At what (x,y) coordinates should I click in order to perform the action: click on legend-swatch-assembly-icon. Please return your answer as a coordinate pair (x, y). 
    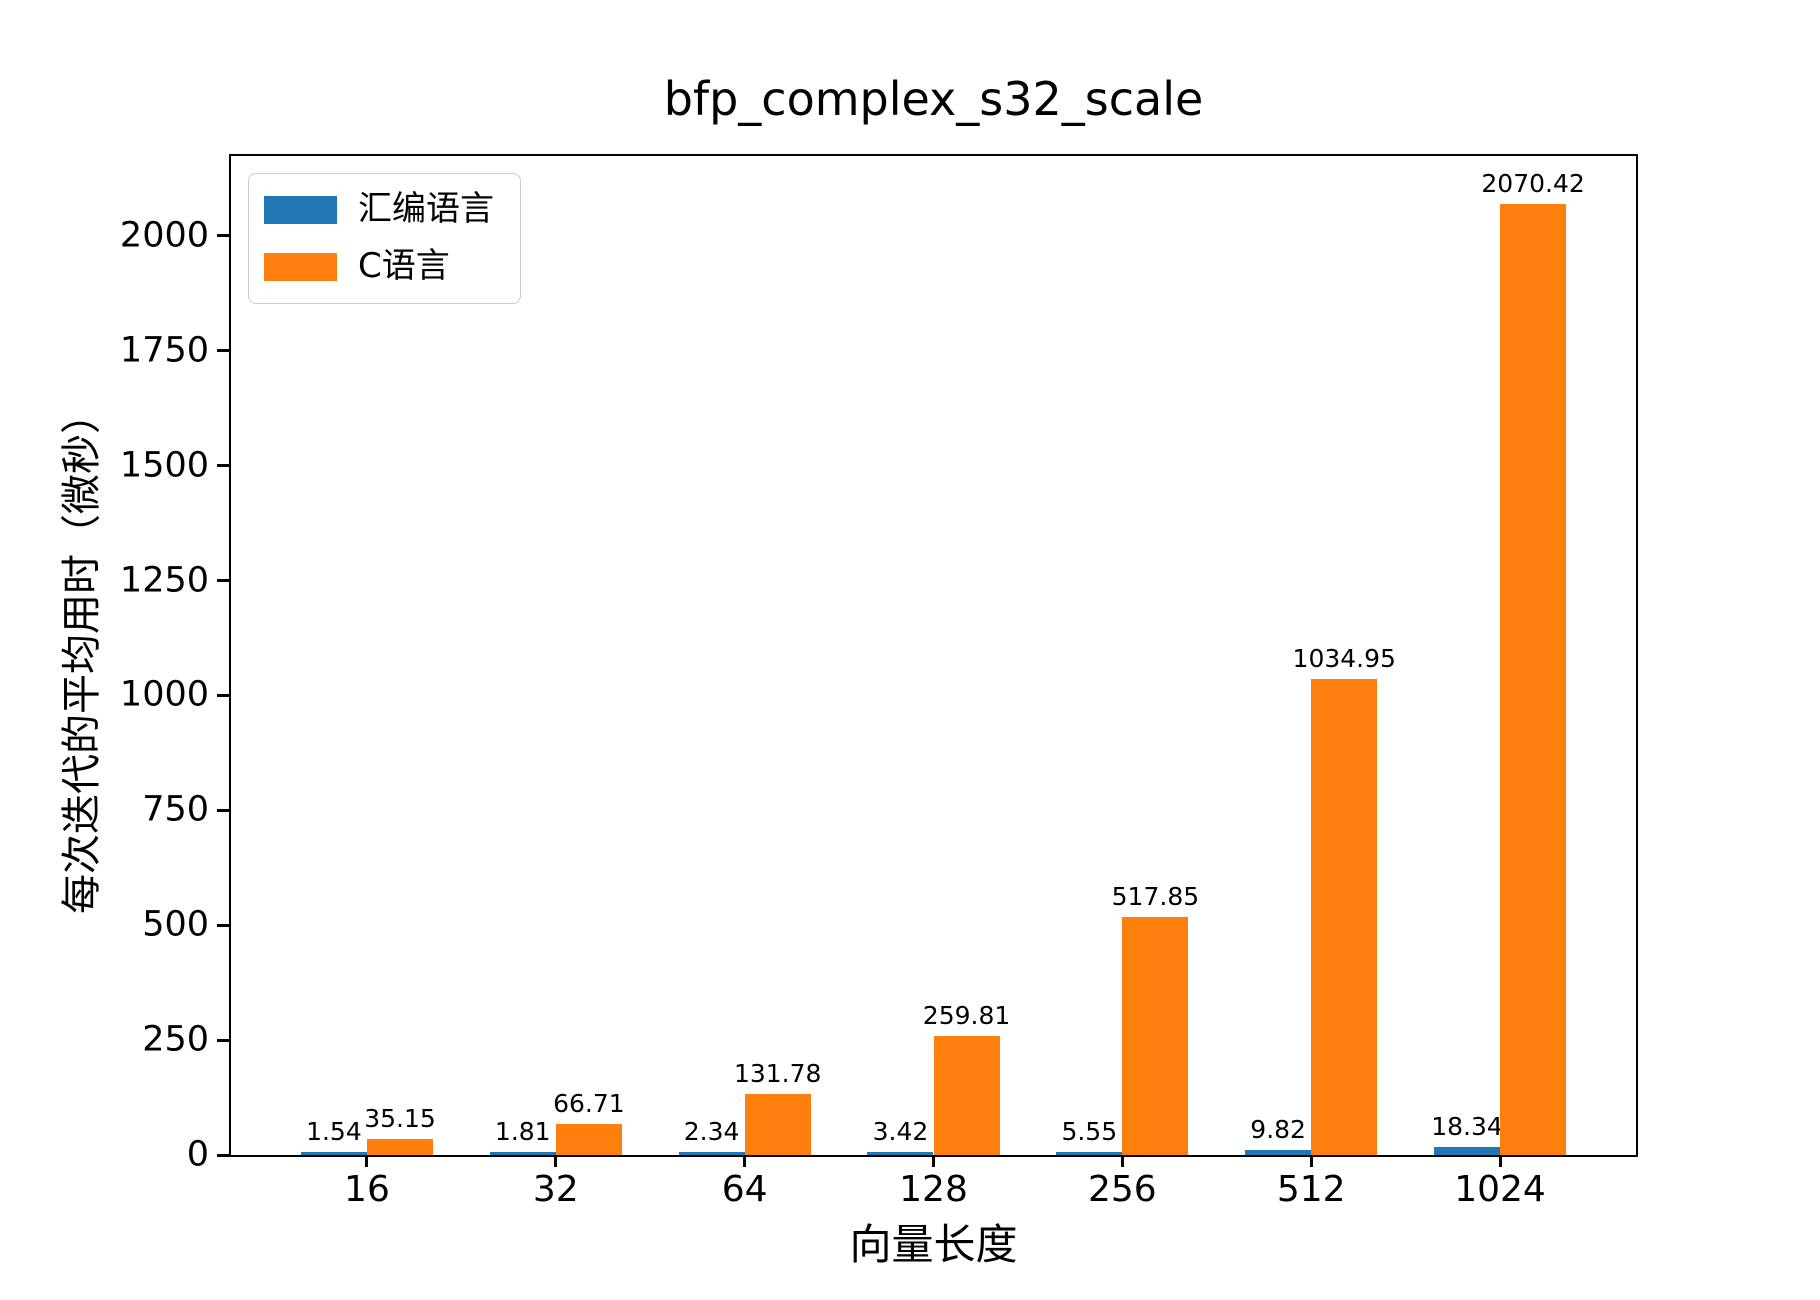
    Looking at the image, I should click on (300, 209).